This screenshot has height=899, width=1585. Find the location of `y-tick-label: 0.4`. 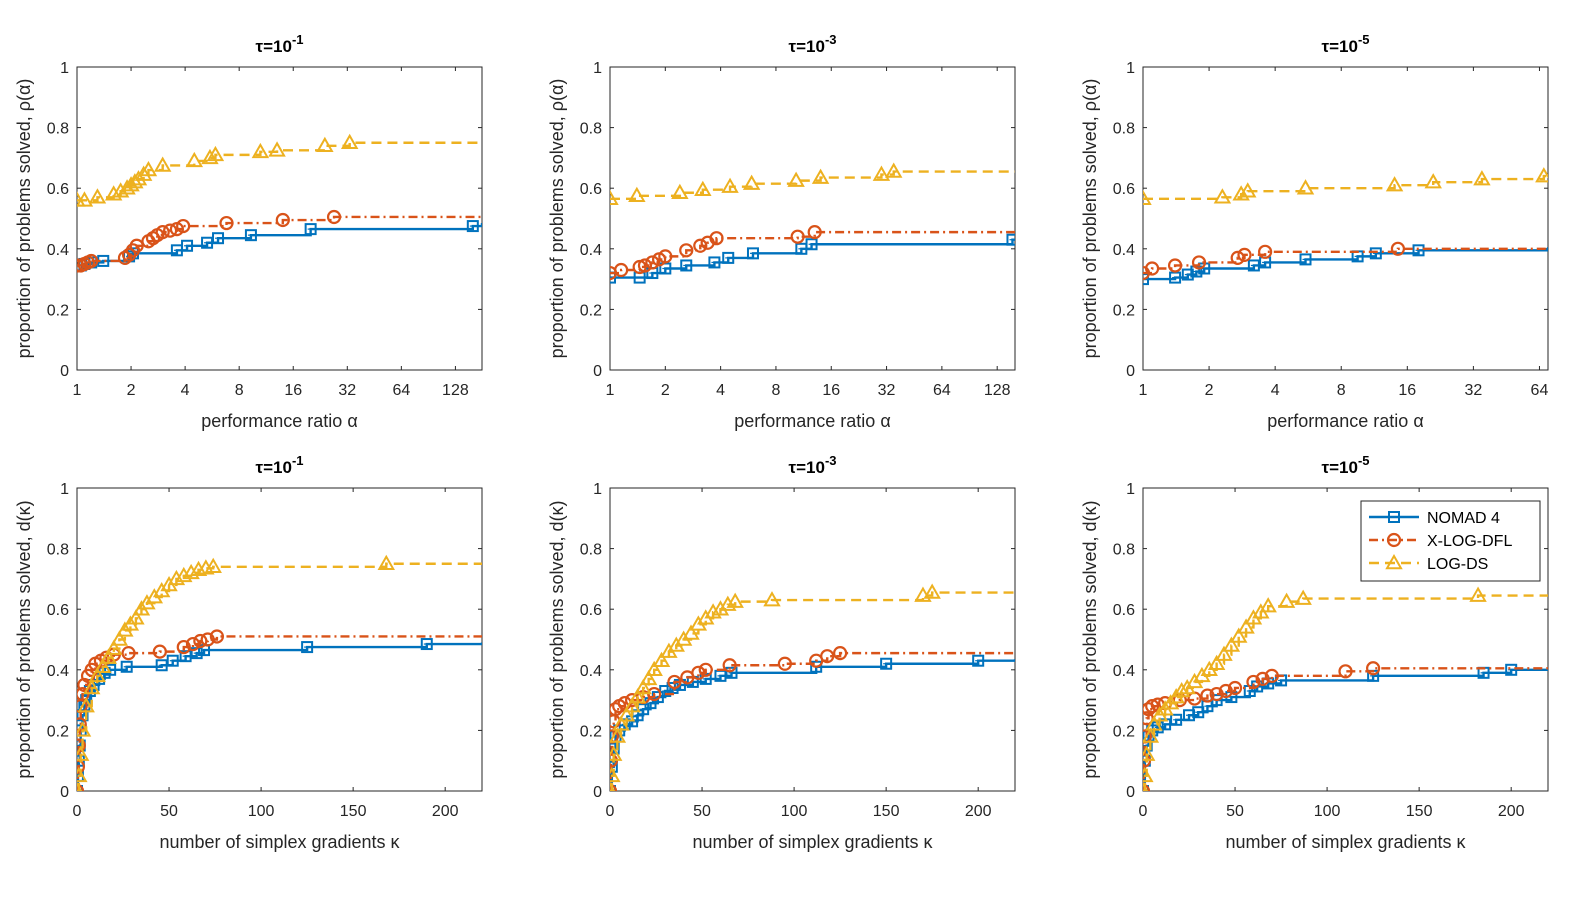

y-tick-label: 0.4 is located at coordinates (591, 250).